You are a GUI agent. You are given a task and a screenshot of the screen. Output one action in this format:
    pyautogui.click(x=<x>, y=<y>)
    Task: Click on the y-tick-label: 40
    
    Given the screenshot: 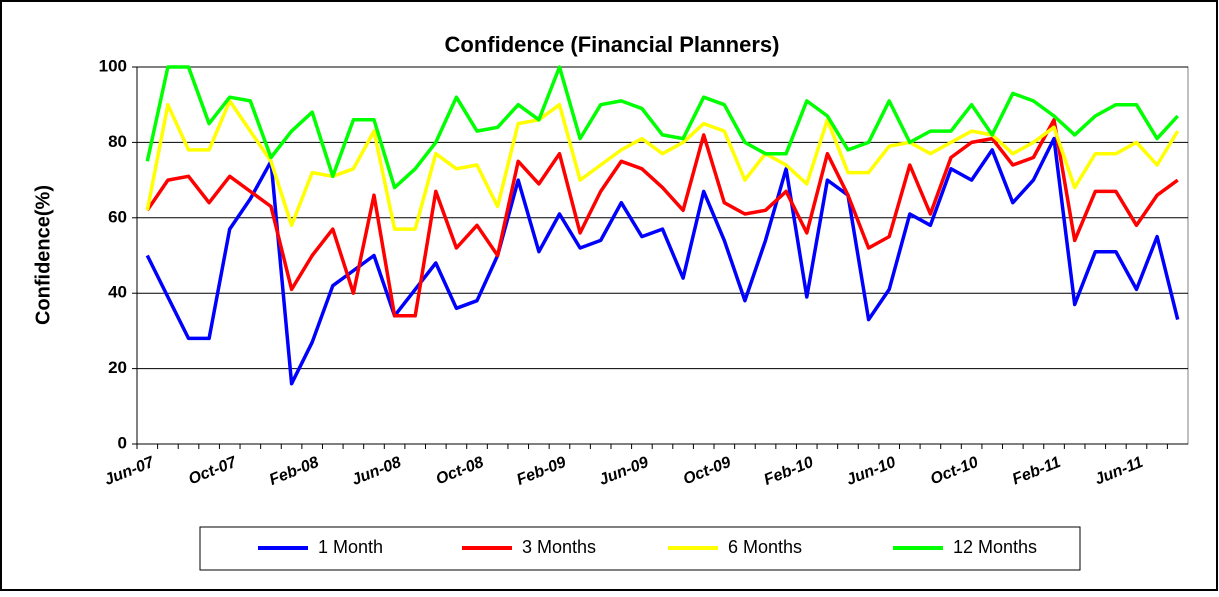 What is the action you would take?
    pyautogui.click(x=117, y=292)
    